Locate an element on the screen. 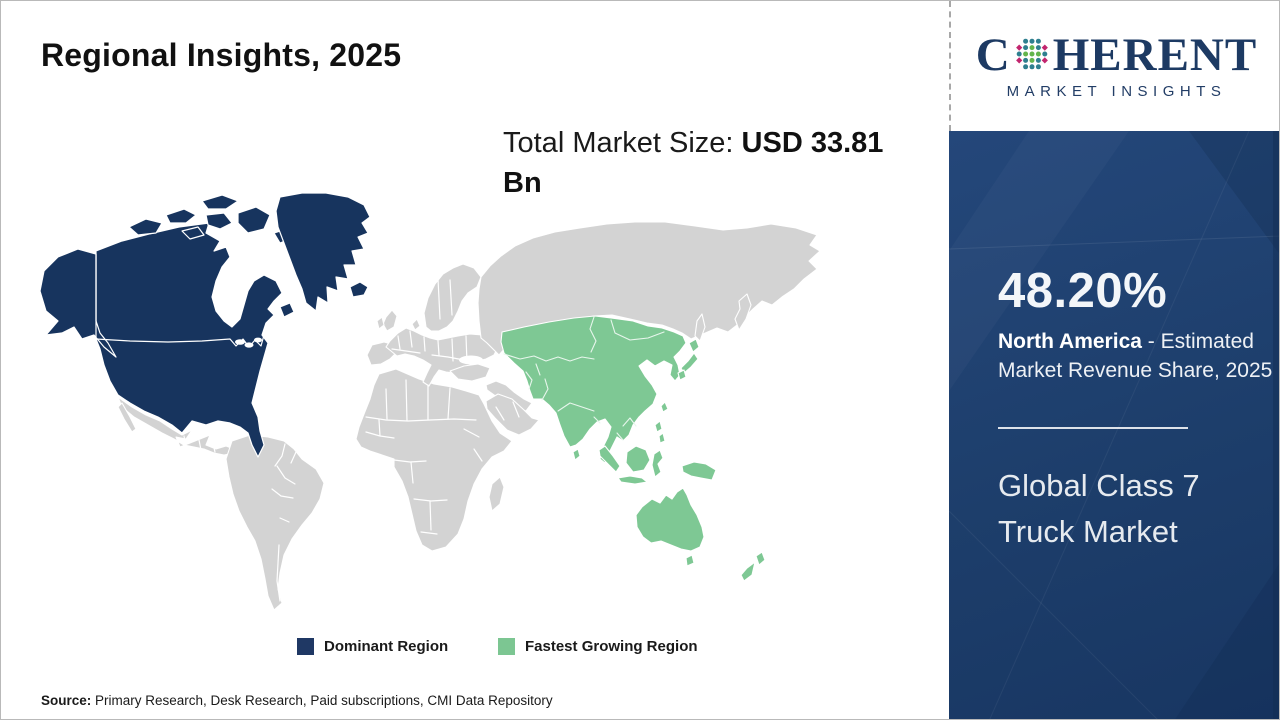 The height and width of the screenshot is (720, 1280). brand-wordmark: C HERENT is located at coordinates (1116, 55).